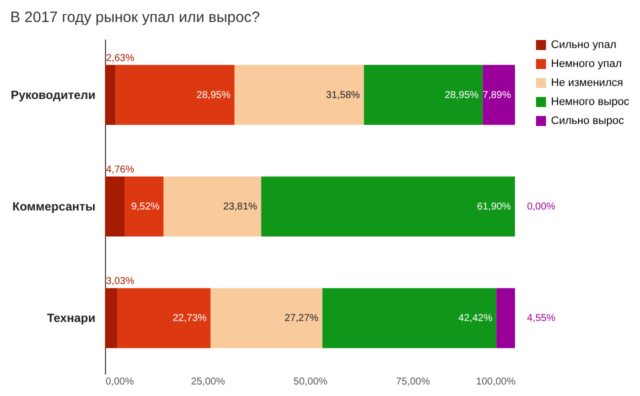 The image size is (640, 396). What do you see at coordinates (120, 382) in the screenshot?
I see `x-tick-label: 0,00%` at bounding box center [120, 382].